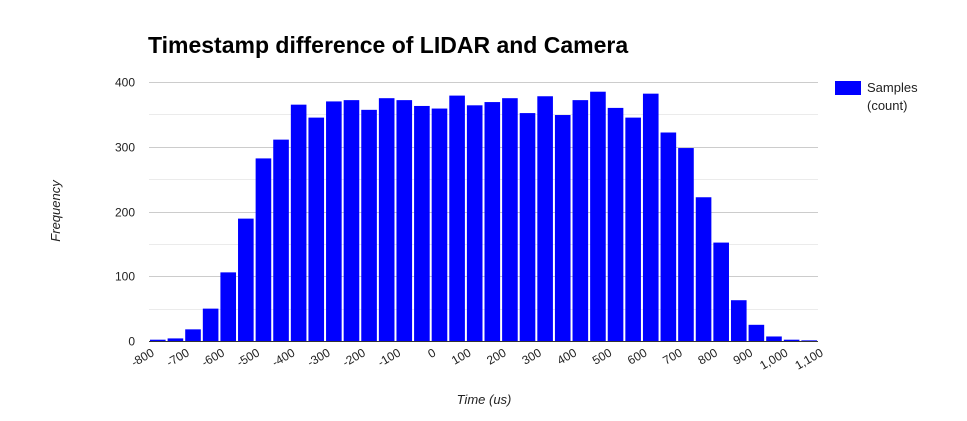 The height and width of the screenshot is (421, 967). I want to click on x-tick-label: 100, so click(461, 356).